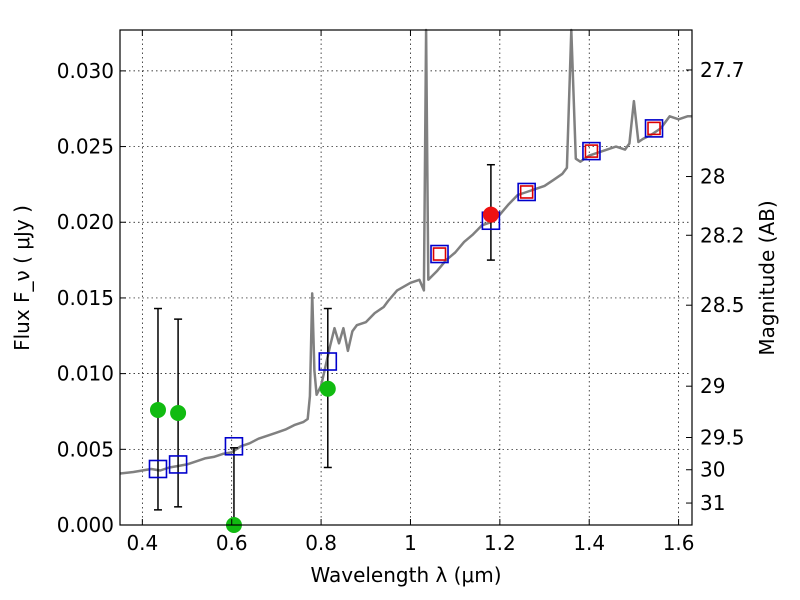  Describe the element at coordinates (85, 449) in the screenshot. I see `y-tick-label: 0.005` at that location.